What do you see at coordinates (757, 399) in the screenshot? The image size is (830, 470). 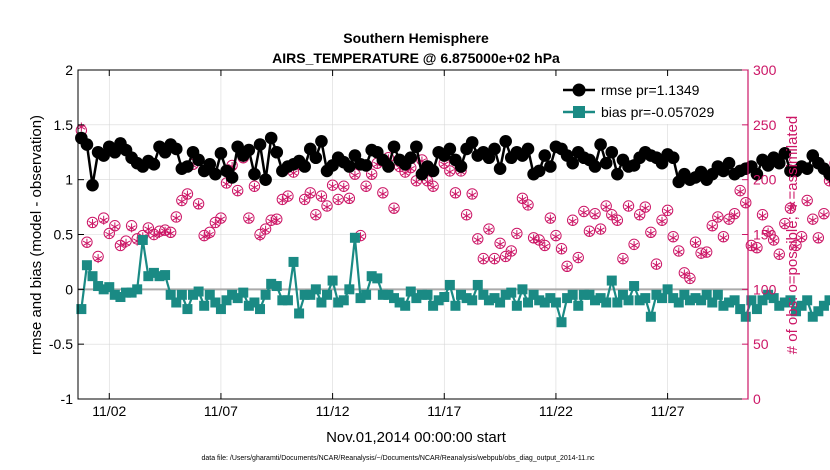 I see `y-right-tick-label-6: 0` at bounding box center [757, 399].